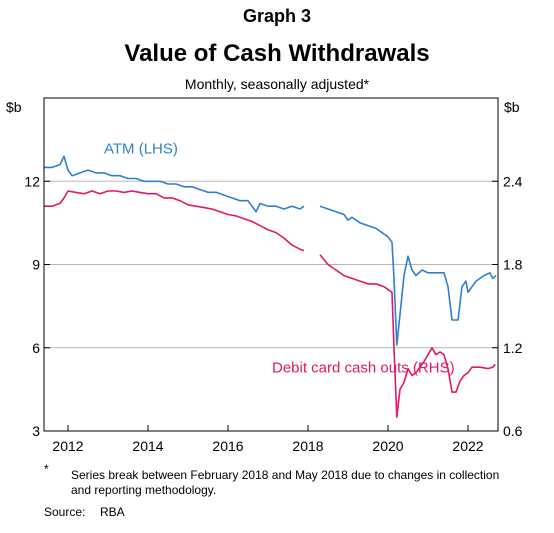 Image resolution: width=554 pixels, height=533 pixels. Describe the element at coordinates (36, 265) in the screenshot. I see `left-tick-label: 9` at that location.